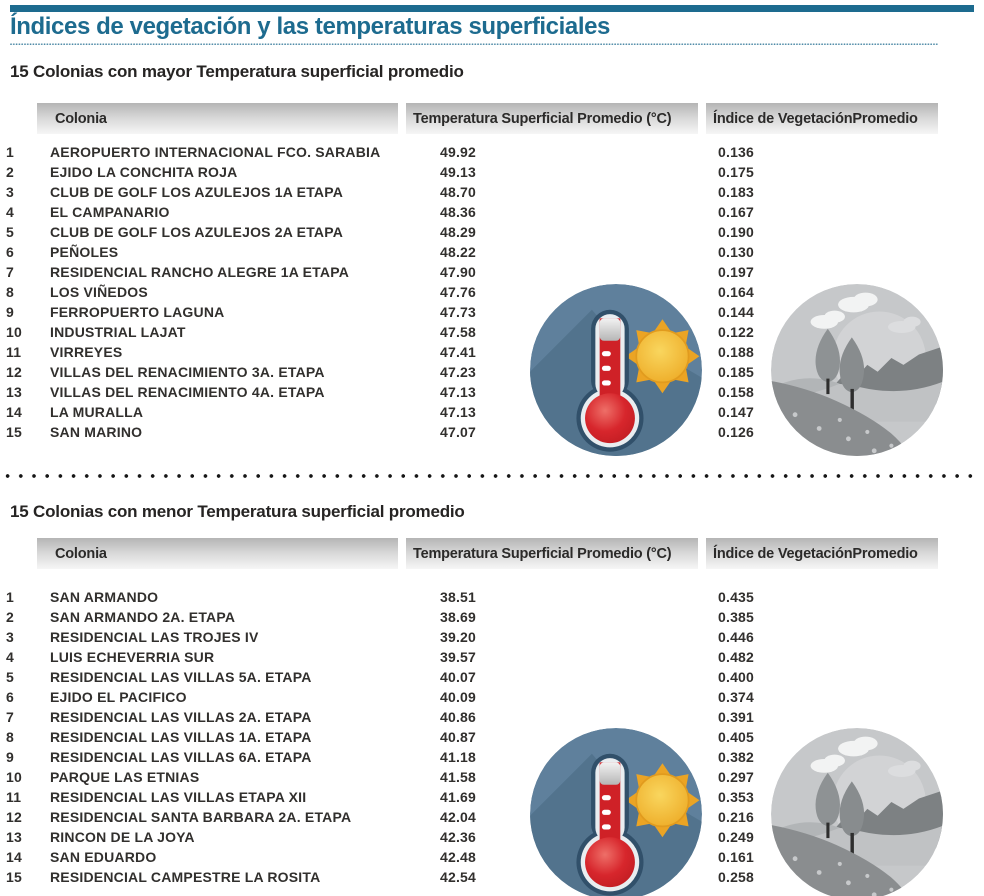 The width and height of the screenshot is (984, 896). Describe the element at coordinates (201, 817) in the screenshot. I see `colonia-name: RESIDENCIAL SANTA BARBARA 2A. ETAPA` at that location.